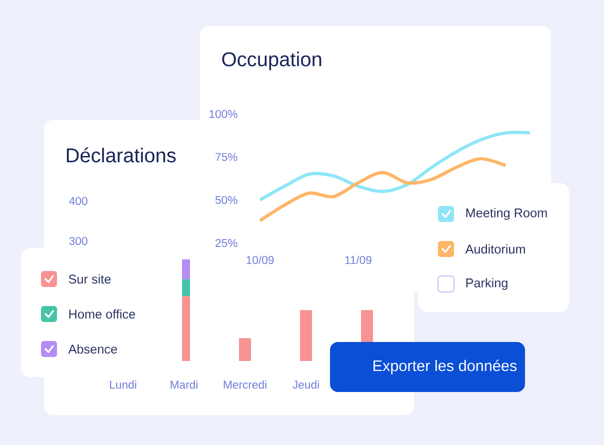 The width and height of the screenshot is (604, 445). Describe the element at coordinates (358, 260) in the screenshot. I see `x-tick-label: 11/09` at that location.